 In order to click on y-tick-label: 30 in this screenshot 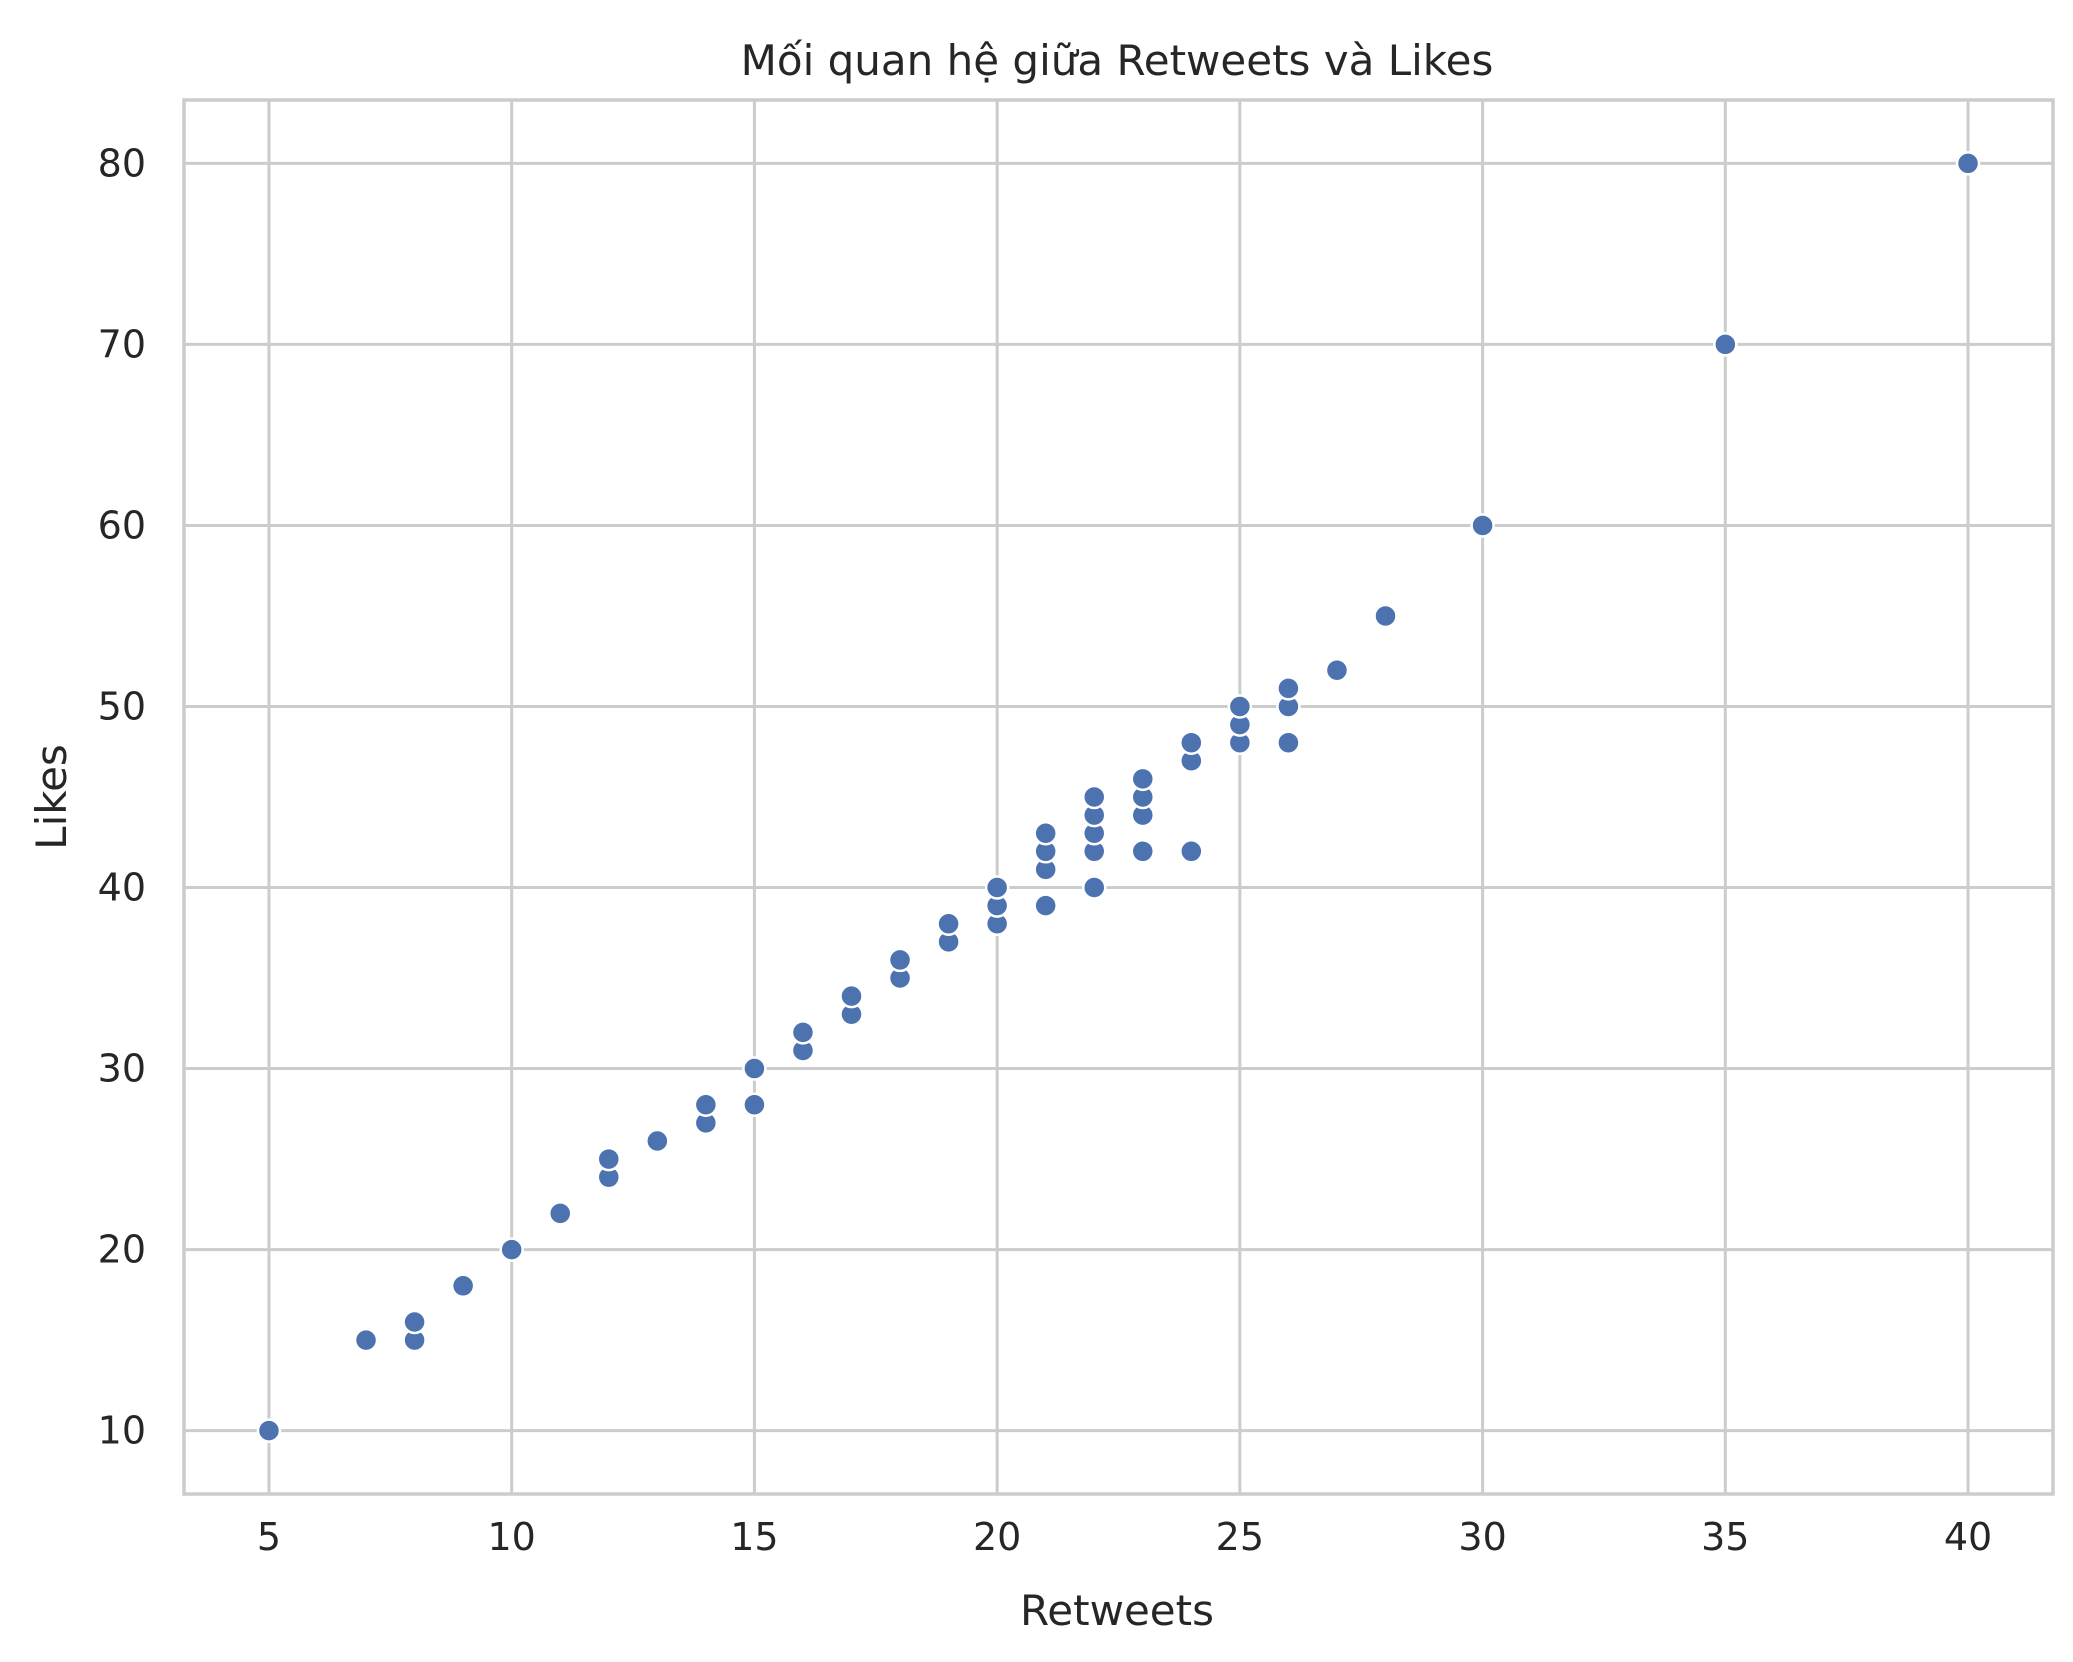, I will do `click(122, 1069)`.